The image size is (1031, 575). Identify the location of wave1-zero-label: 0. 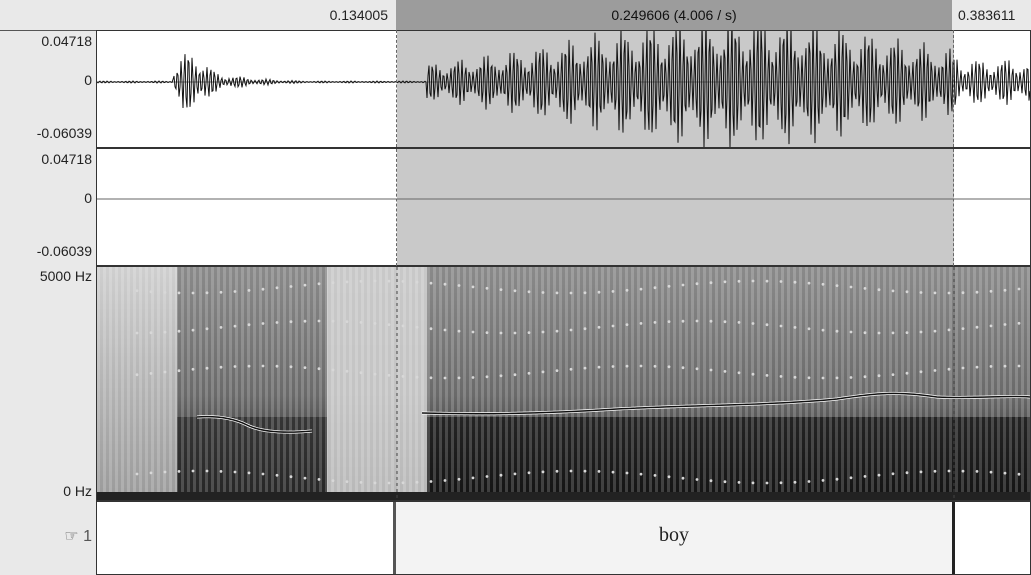
(88, 80).